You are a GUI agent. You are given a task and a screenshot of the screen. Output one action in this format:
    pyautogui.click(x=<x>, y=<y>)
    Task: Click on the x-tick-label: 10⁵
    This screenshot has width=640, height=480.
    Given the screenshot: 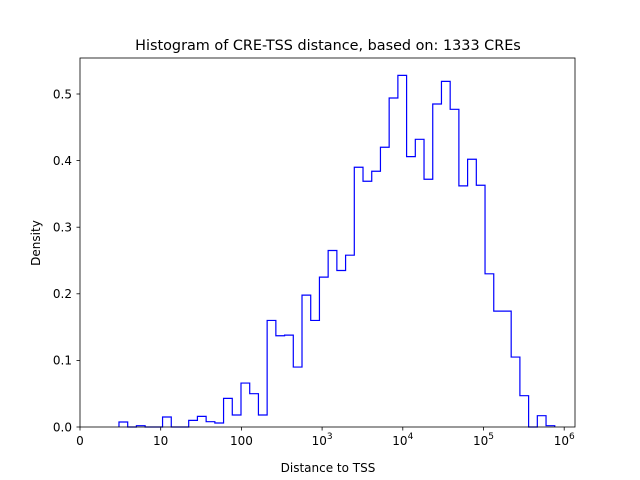 What is the action you would take?
    pyautogui.click(x=483, y=440)
    